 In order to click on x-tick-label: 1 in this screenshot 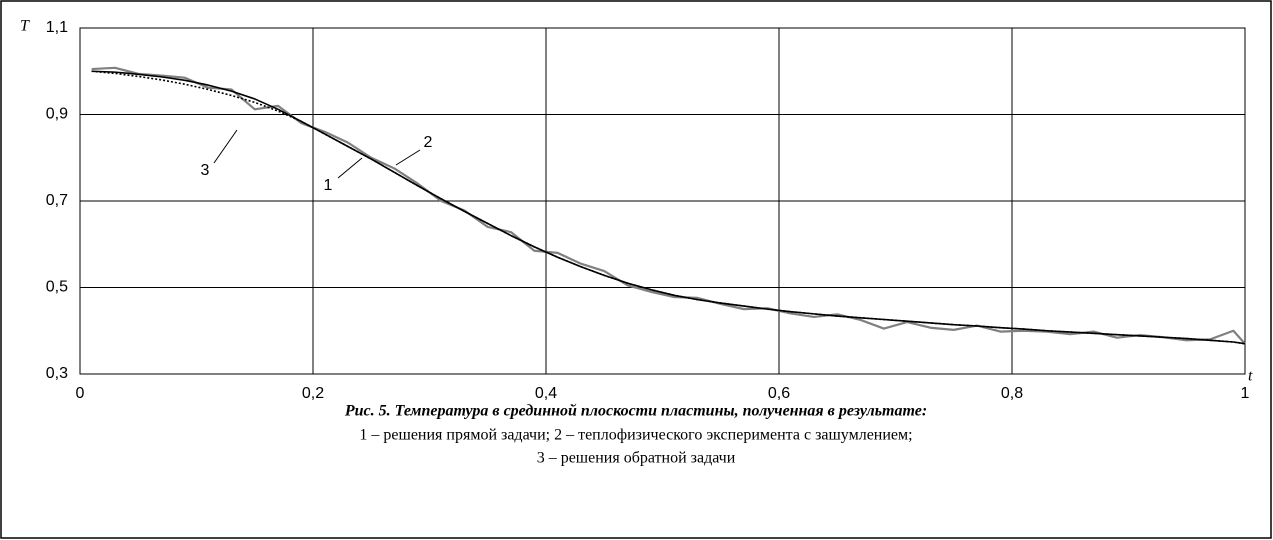, I will do `click(1245, 393)`.